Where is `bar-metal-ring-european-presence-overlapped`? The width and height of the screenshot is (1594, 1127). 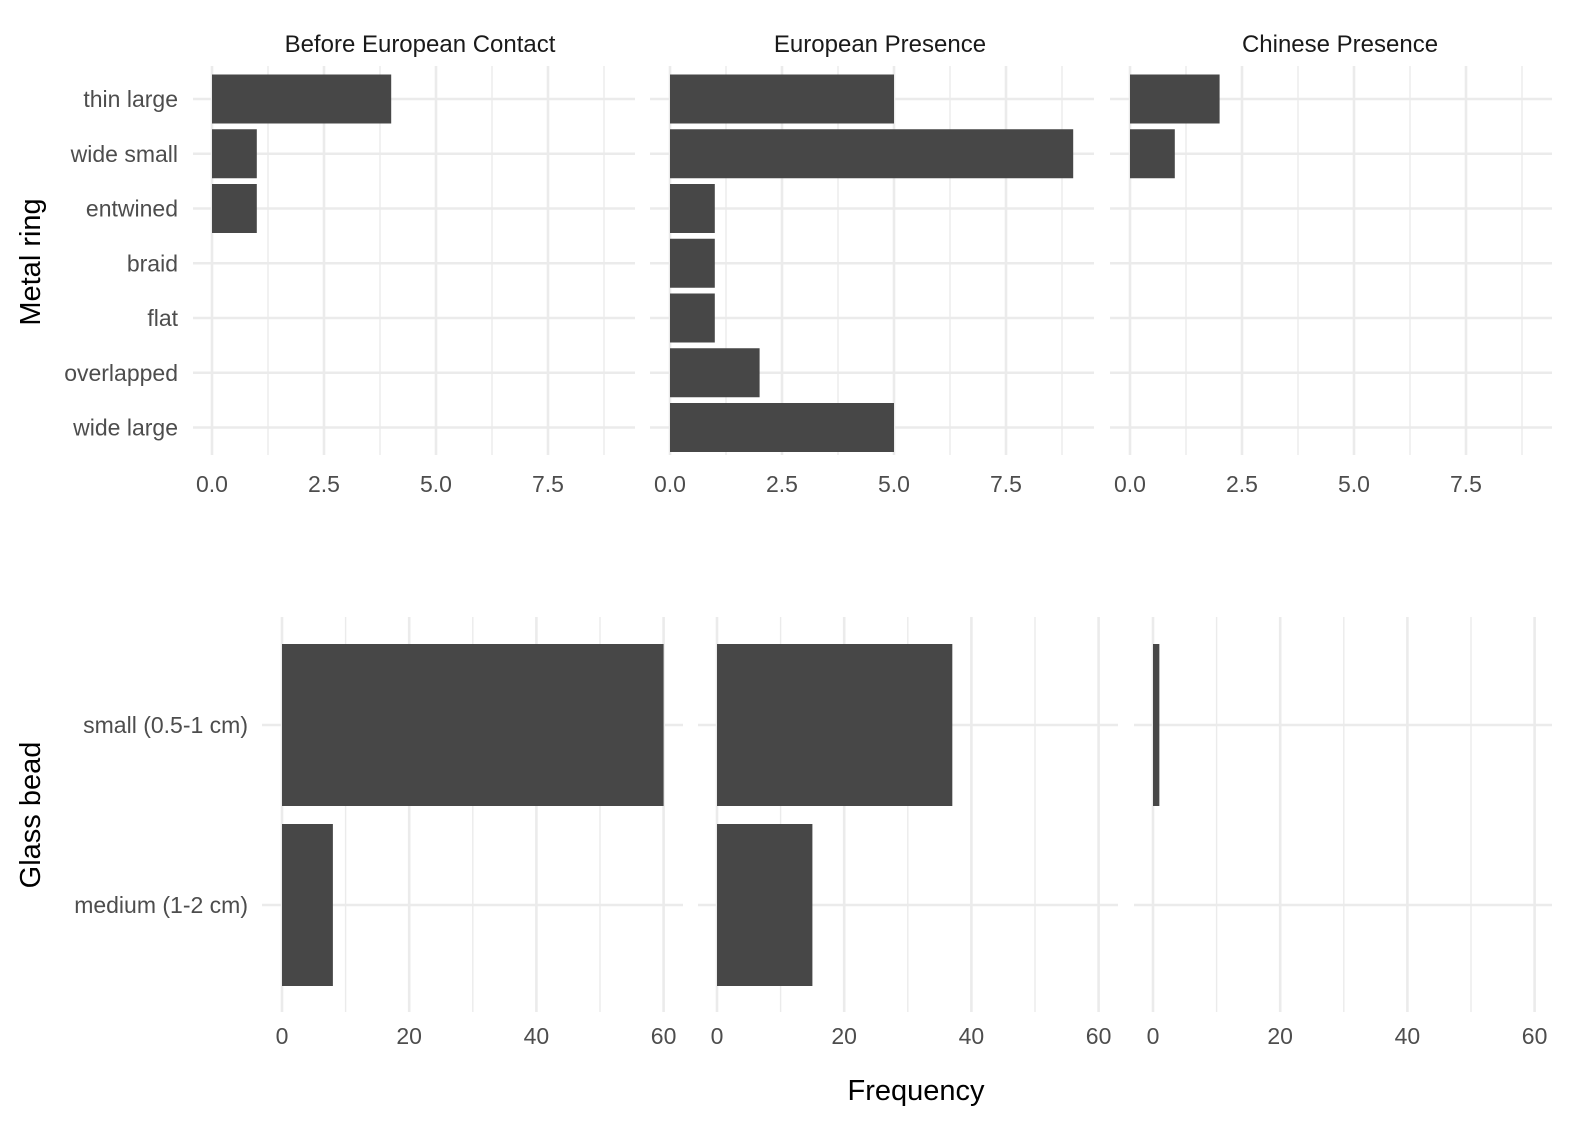 bar-metal-ring-european-presence-overlapped is located at coordinates (715, 373).